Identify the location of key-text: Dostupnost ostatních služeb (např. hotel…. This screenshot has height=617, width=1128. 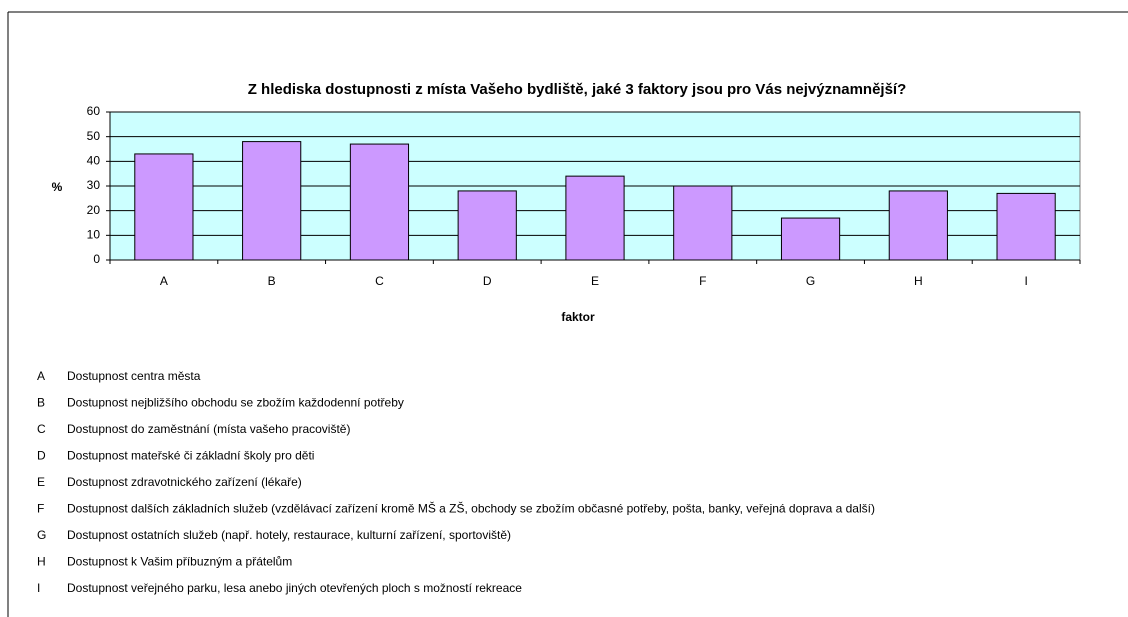
(289, 535).